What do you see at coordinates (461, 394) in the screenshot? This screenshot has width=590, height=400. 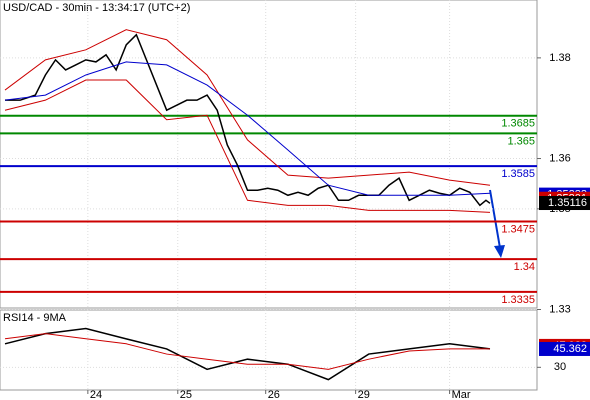 I see `x-tick-label: Mar` at bounding box center [461, 394].